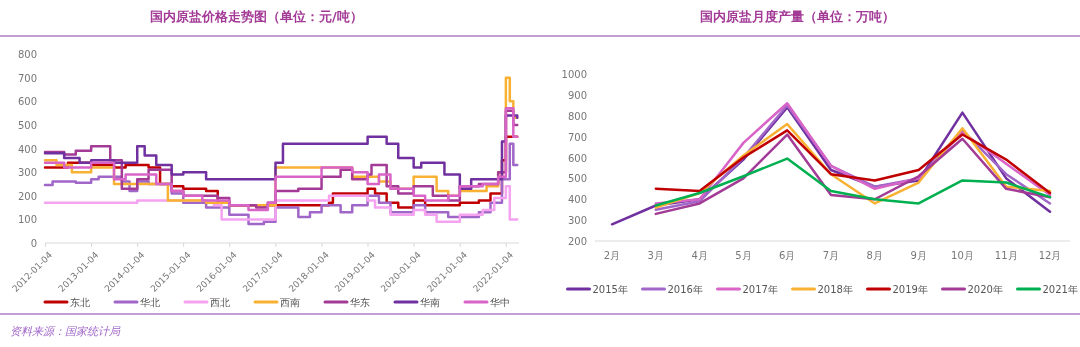  Describe the element at coordinates (874, 255) in the screenshot. I see `x-tick-label: 8月` at that location.